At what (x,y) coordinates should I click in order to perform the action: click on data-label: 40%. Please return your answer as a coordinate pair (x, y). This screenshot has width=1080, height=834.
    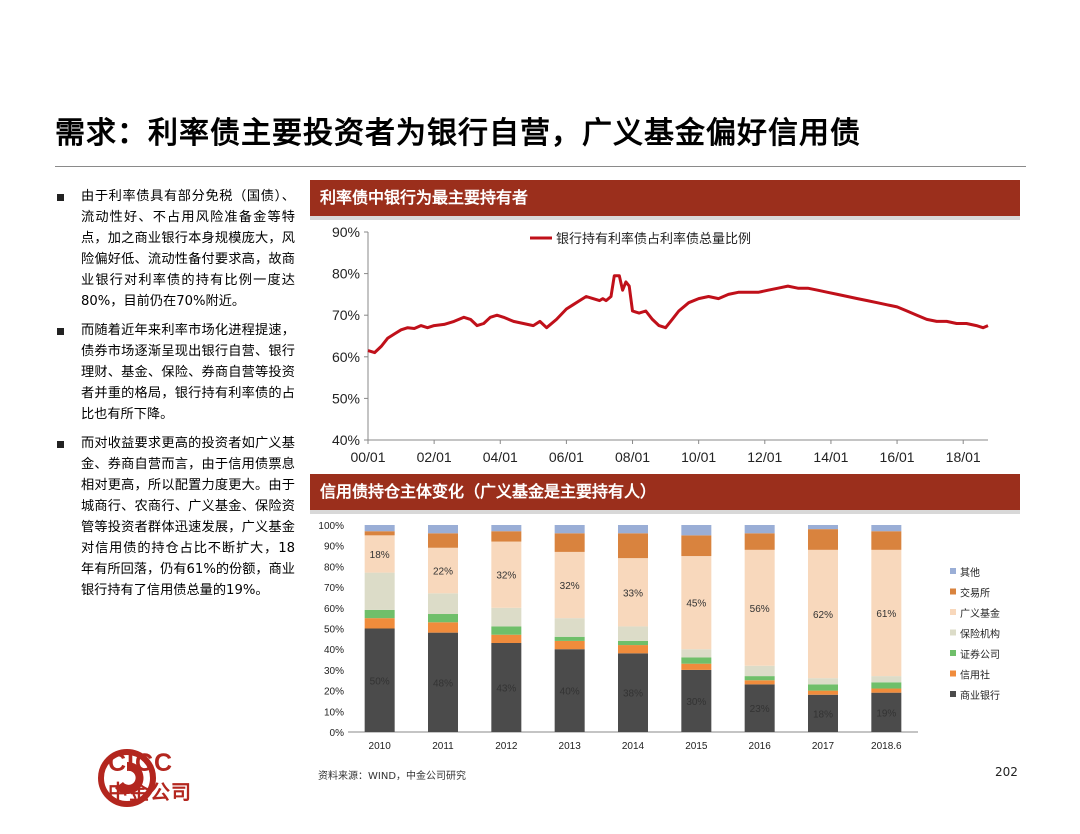
    Looking at the image, I should click on (570, 692).